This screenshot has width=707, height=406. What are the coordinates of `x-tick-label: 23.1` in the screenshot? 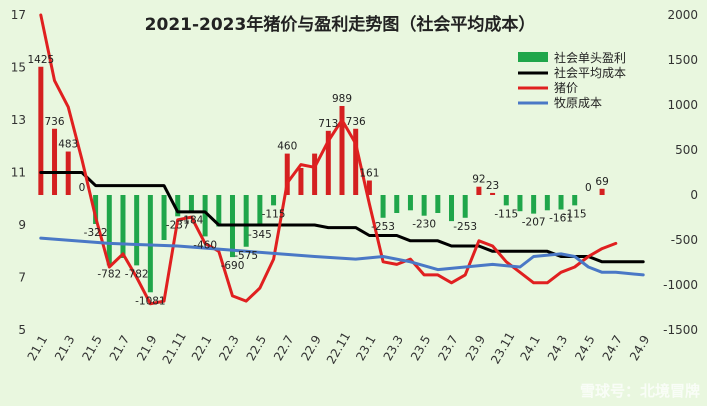 It's located at (365, 348).